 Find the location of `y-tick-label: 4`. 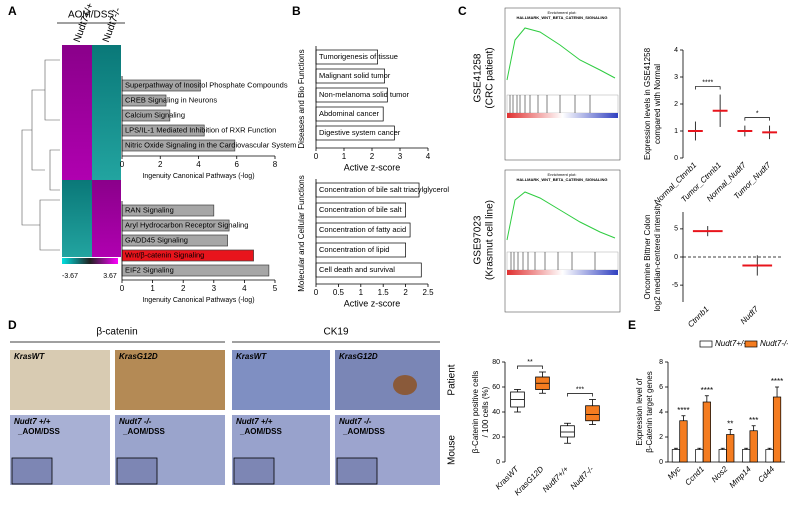

y-tick-label: 4 is located at coordinates (661, 412).